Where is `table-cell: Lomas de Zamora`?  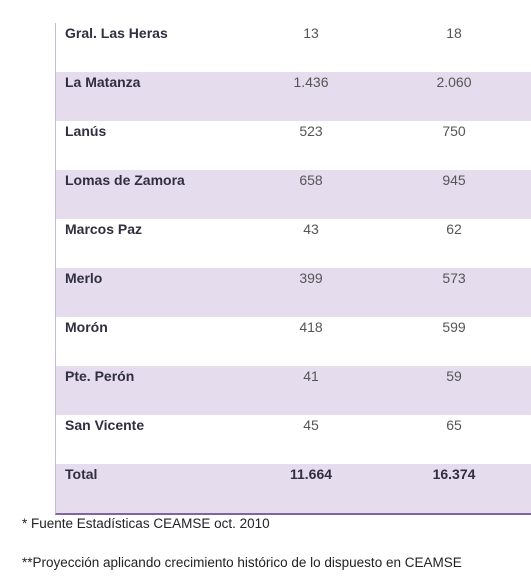 table-cell: Lomas de Zamora is located at coordinates (125, 180).